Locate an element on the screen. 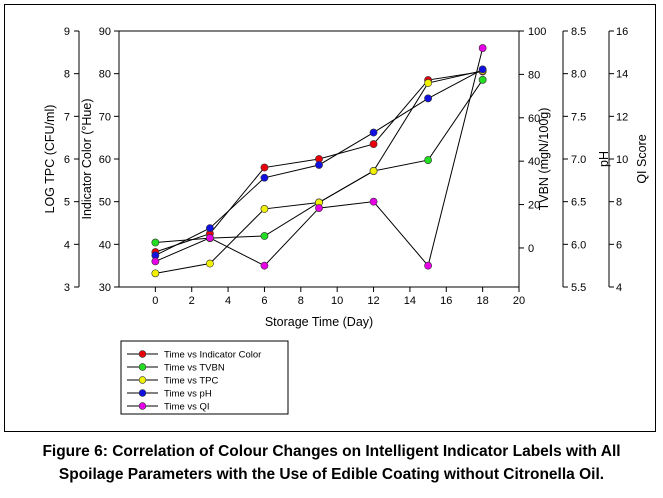  legend-label: Time vs Indicator Color is located at coordinates (212, 355).